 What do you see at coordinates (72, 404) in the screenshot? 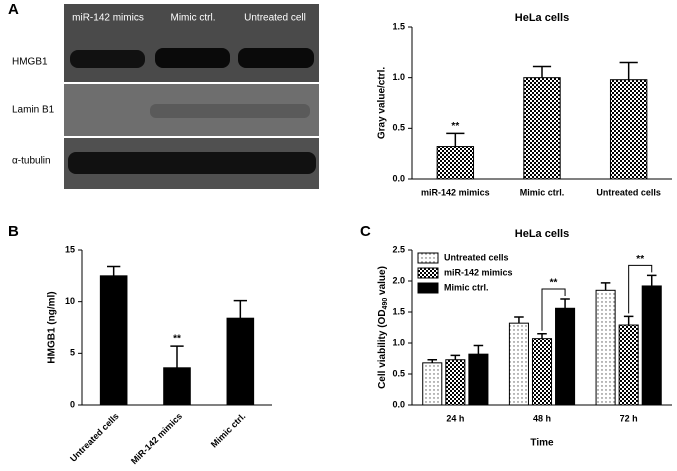
I see `y-tick-label: 0` at bounding box center [72, 404].